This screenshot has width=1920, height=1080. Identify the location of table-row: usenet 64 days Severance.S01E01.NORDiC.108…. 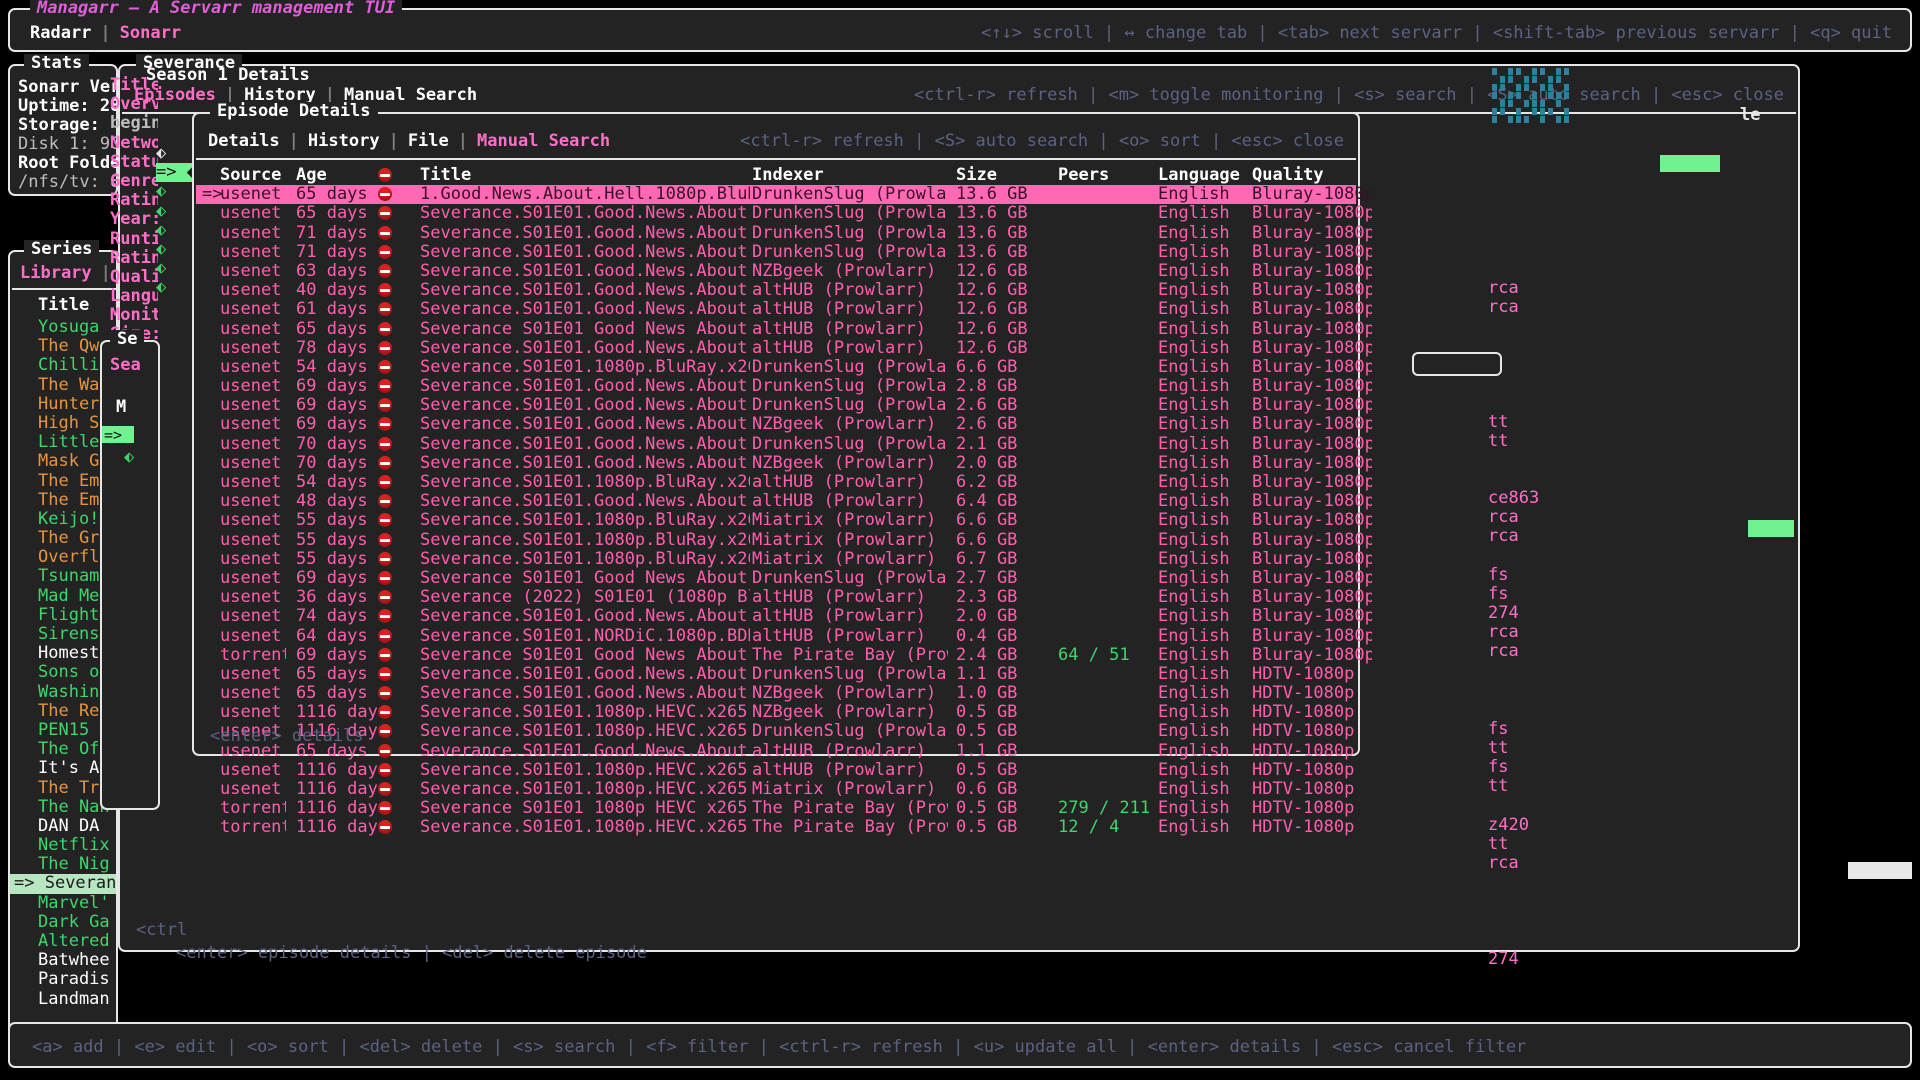
(784, 636).